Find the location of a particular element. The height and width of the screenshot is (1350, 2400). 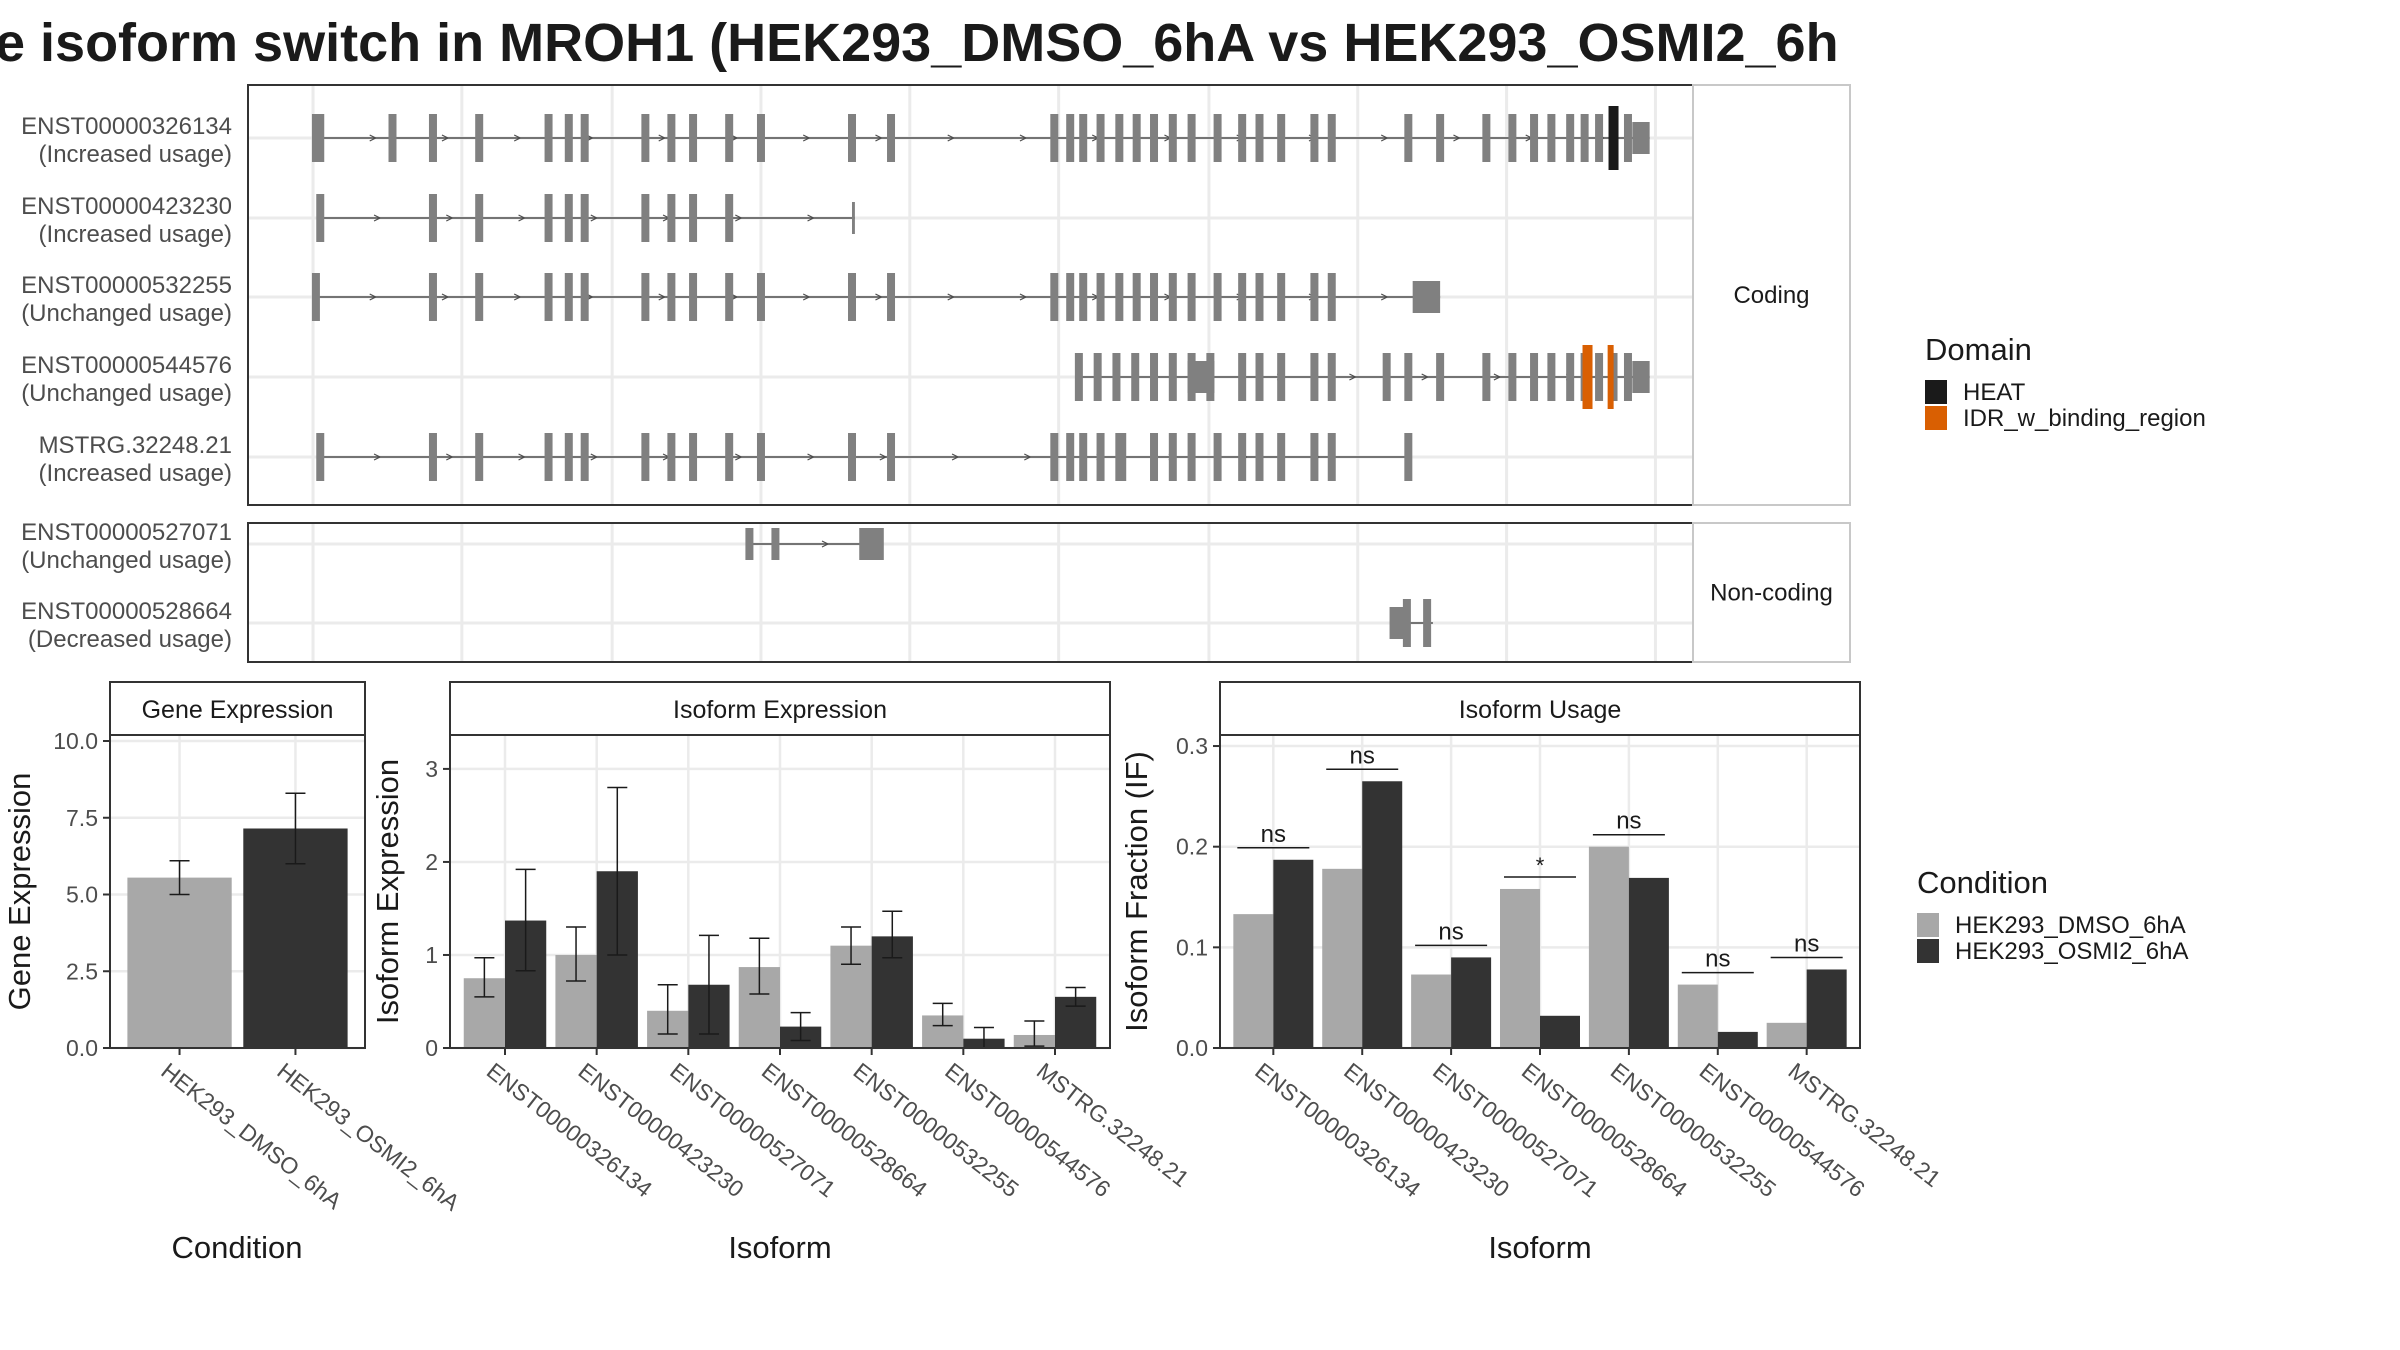

x-tick-label: HEK293_OSMI2_6hA is located at coordinates (368, 1136).